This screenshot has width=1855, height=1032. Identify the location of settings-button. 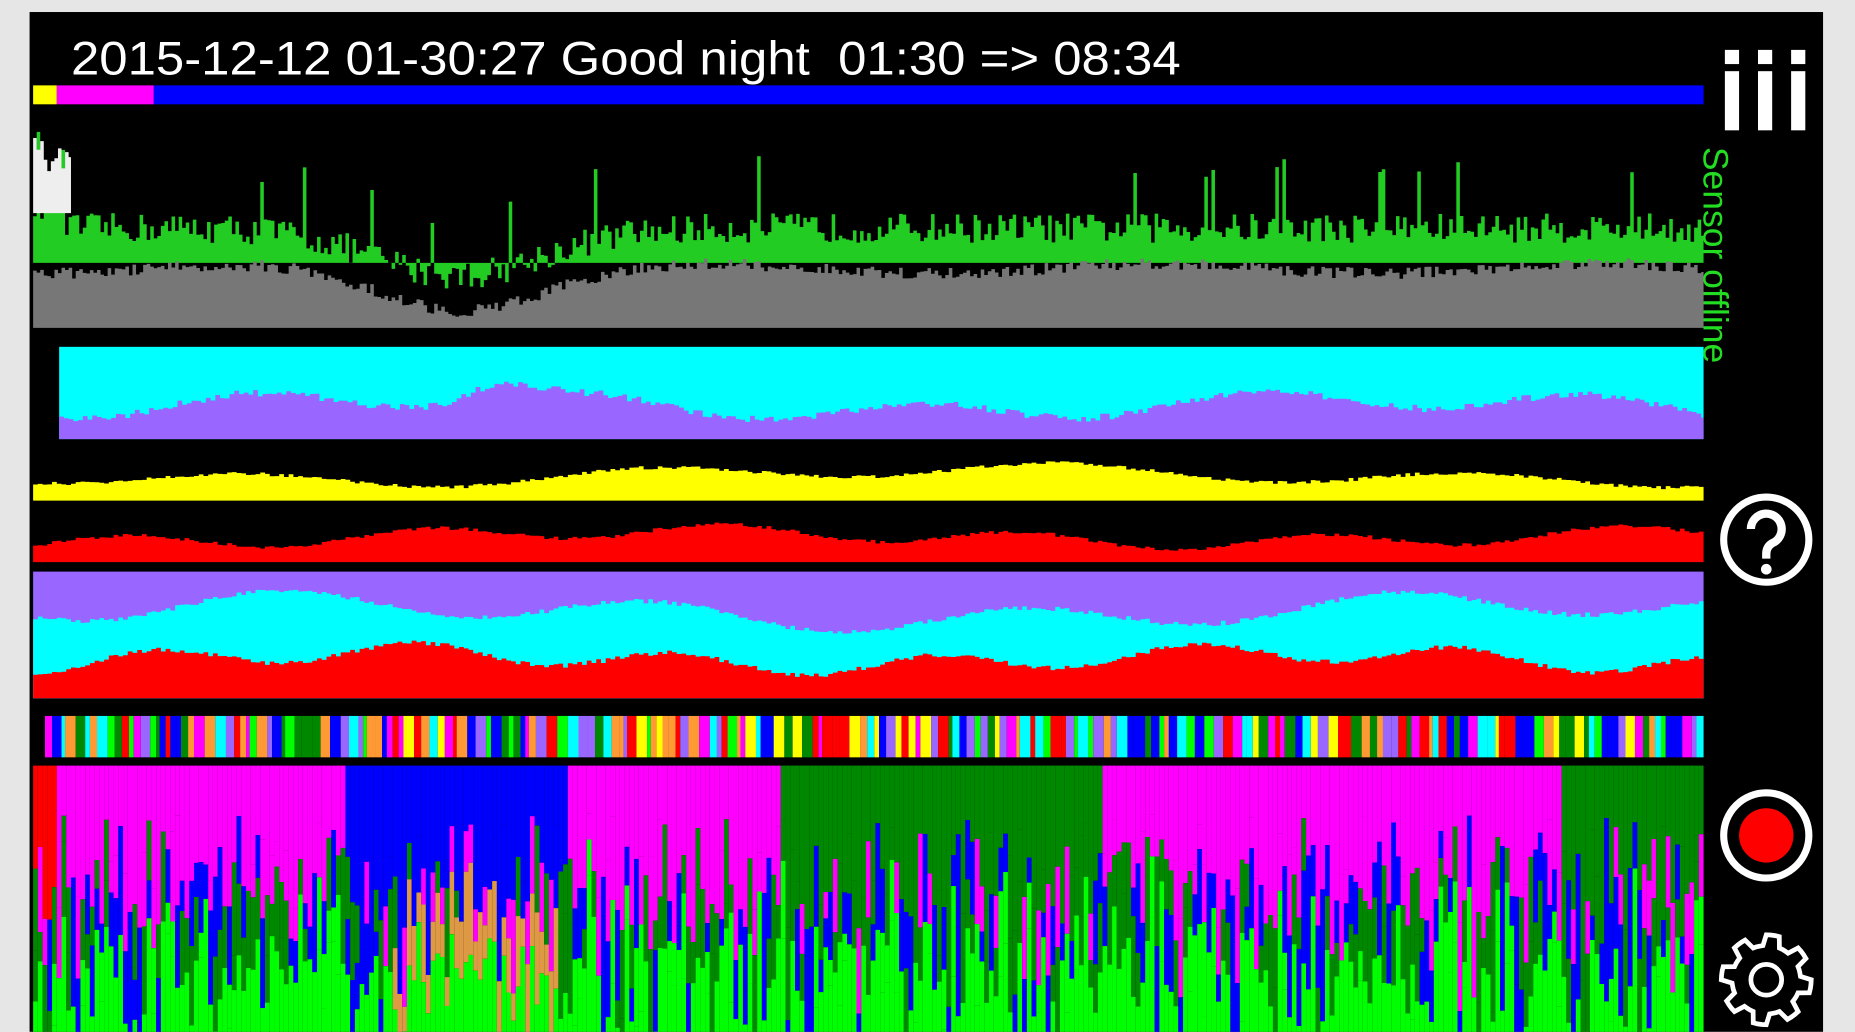
(1766, 980).